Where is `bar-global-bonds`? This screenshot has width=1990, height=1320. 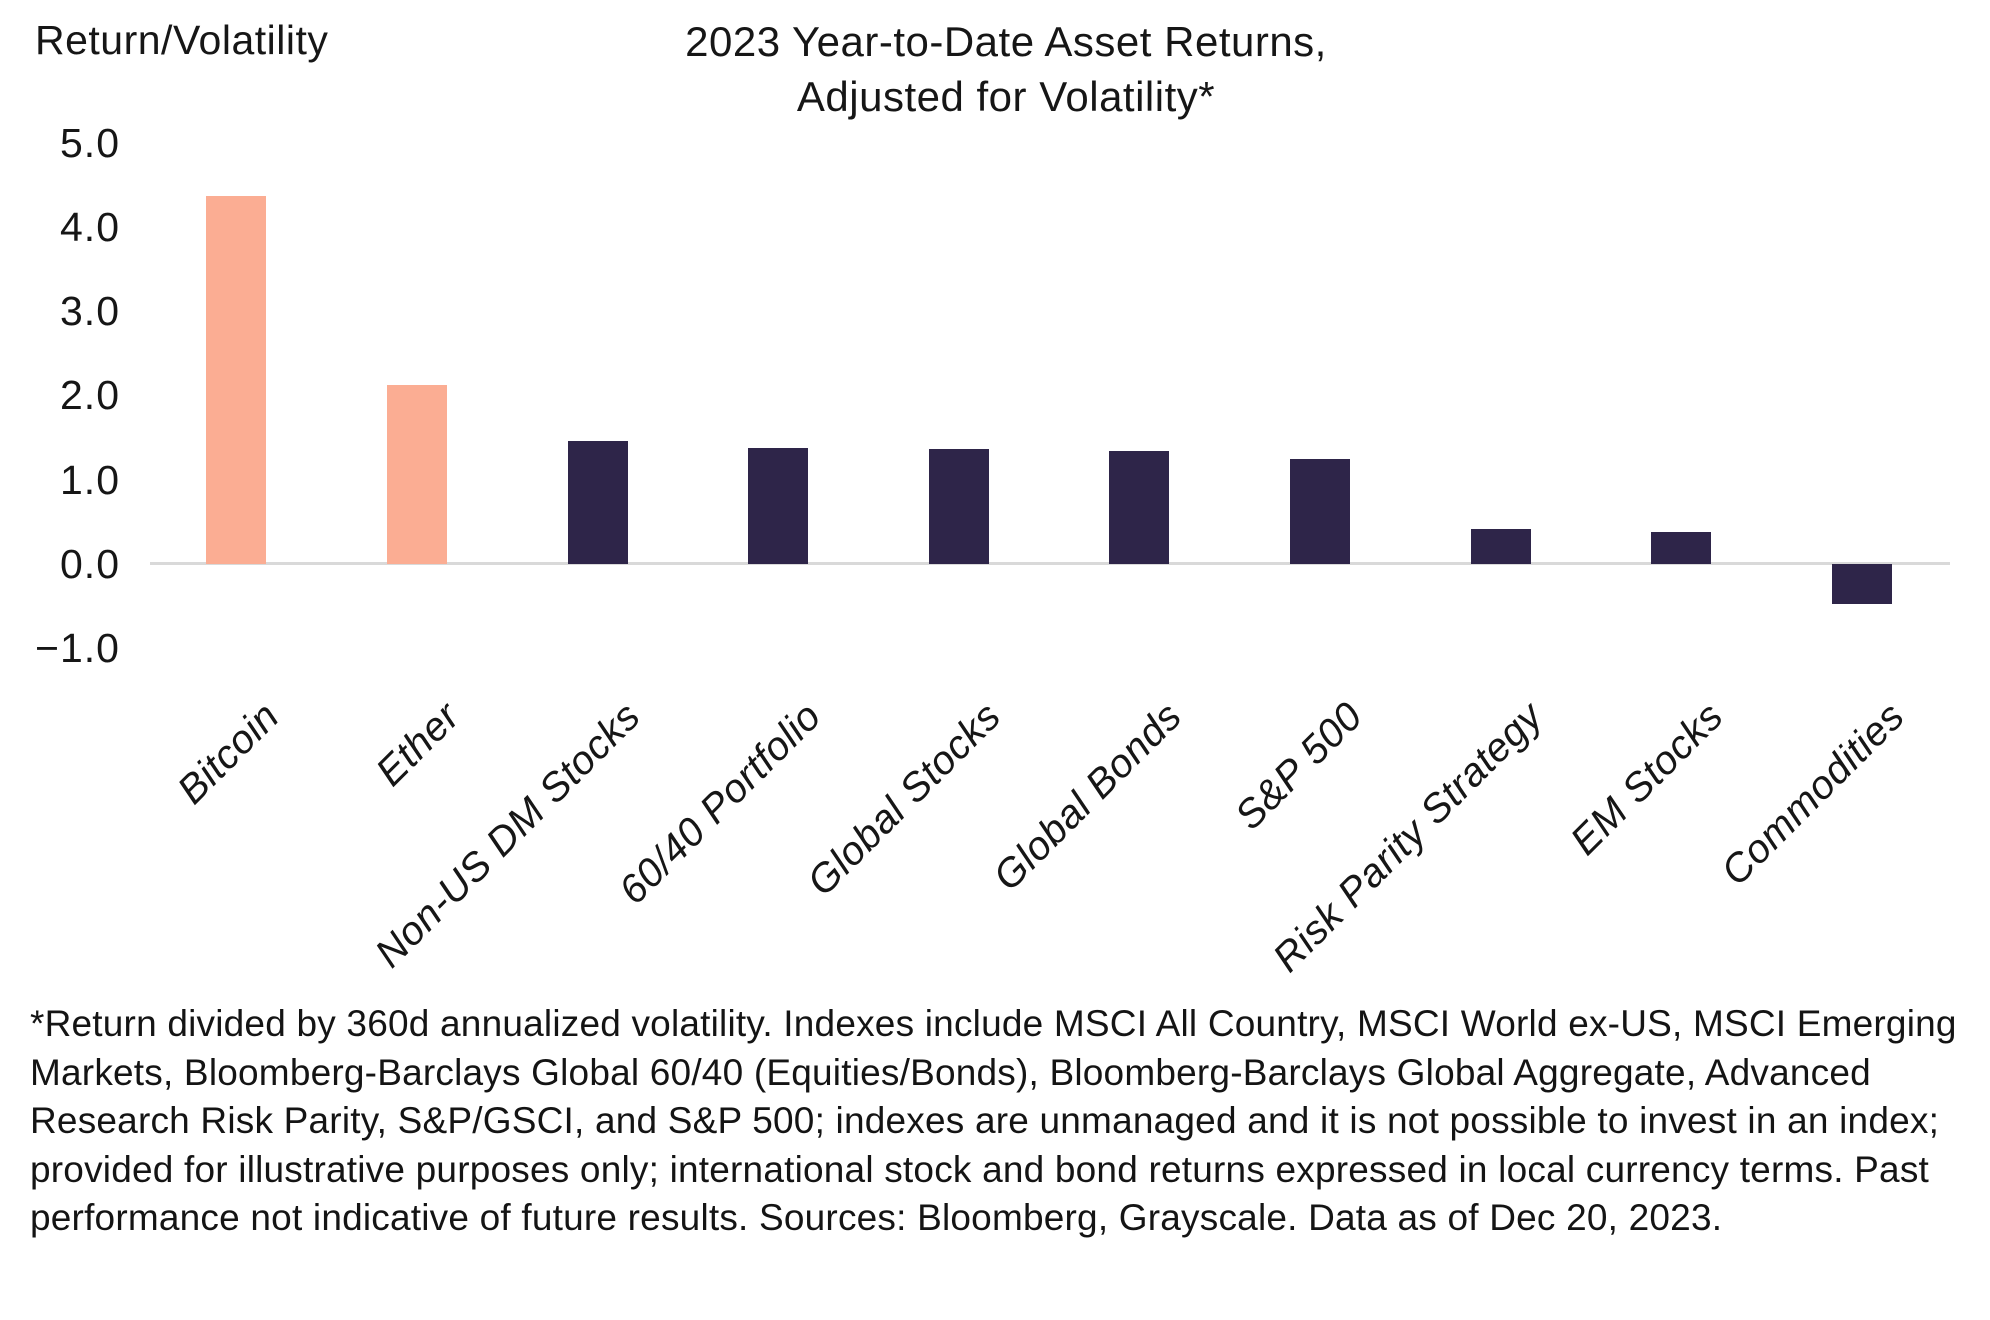 bar-global-bonds is located at coordinates (1139, 507).